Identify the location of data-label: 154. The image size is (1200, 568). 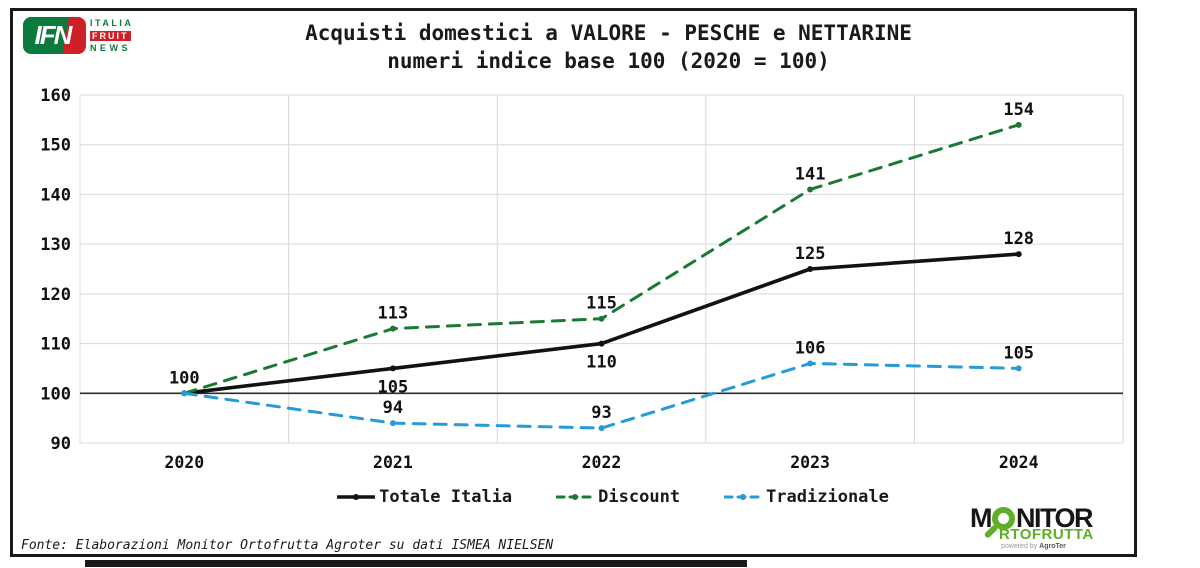
(1018, 110).